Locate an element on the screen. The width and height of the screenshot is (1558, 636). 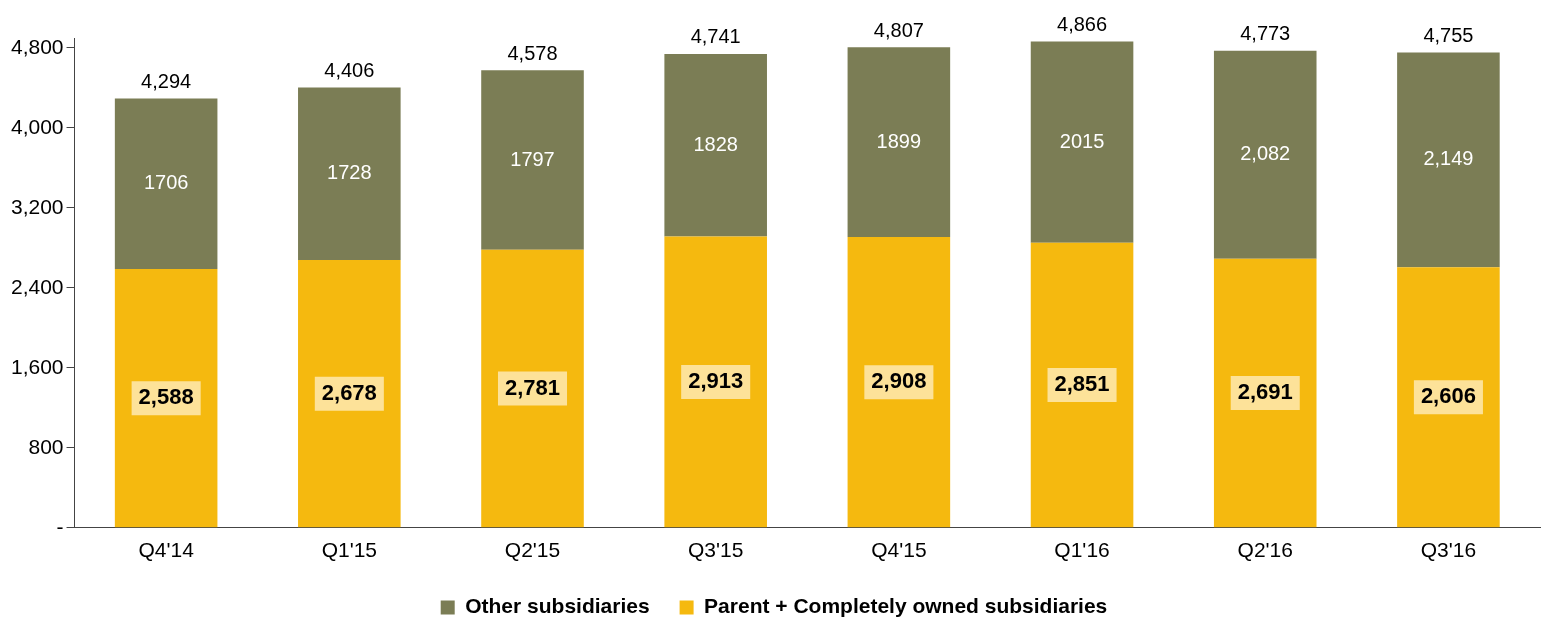
total-label: 4,807 is located at coordinates (898, 29).